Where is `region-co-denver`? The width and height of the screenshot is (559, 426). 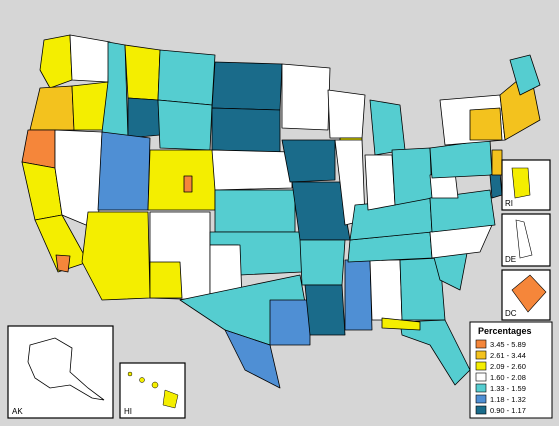 region-co-denver is located at coordinates (188, 184).